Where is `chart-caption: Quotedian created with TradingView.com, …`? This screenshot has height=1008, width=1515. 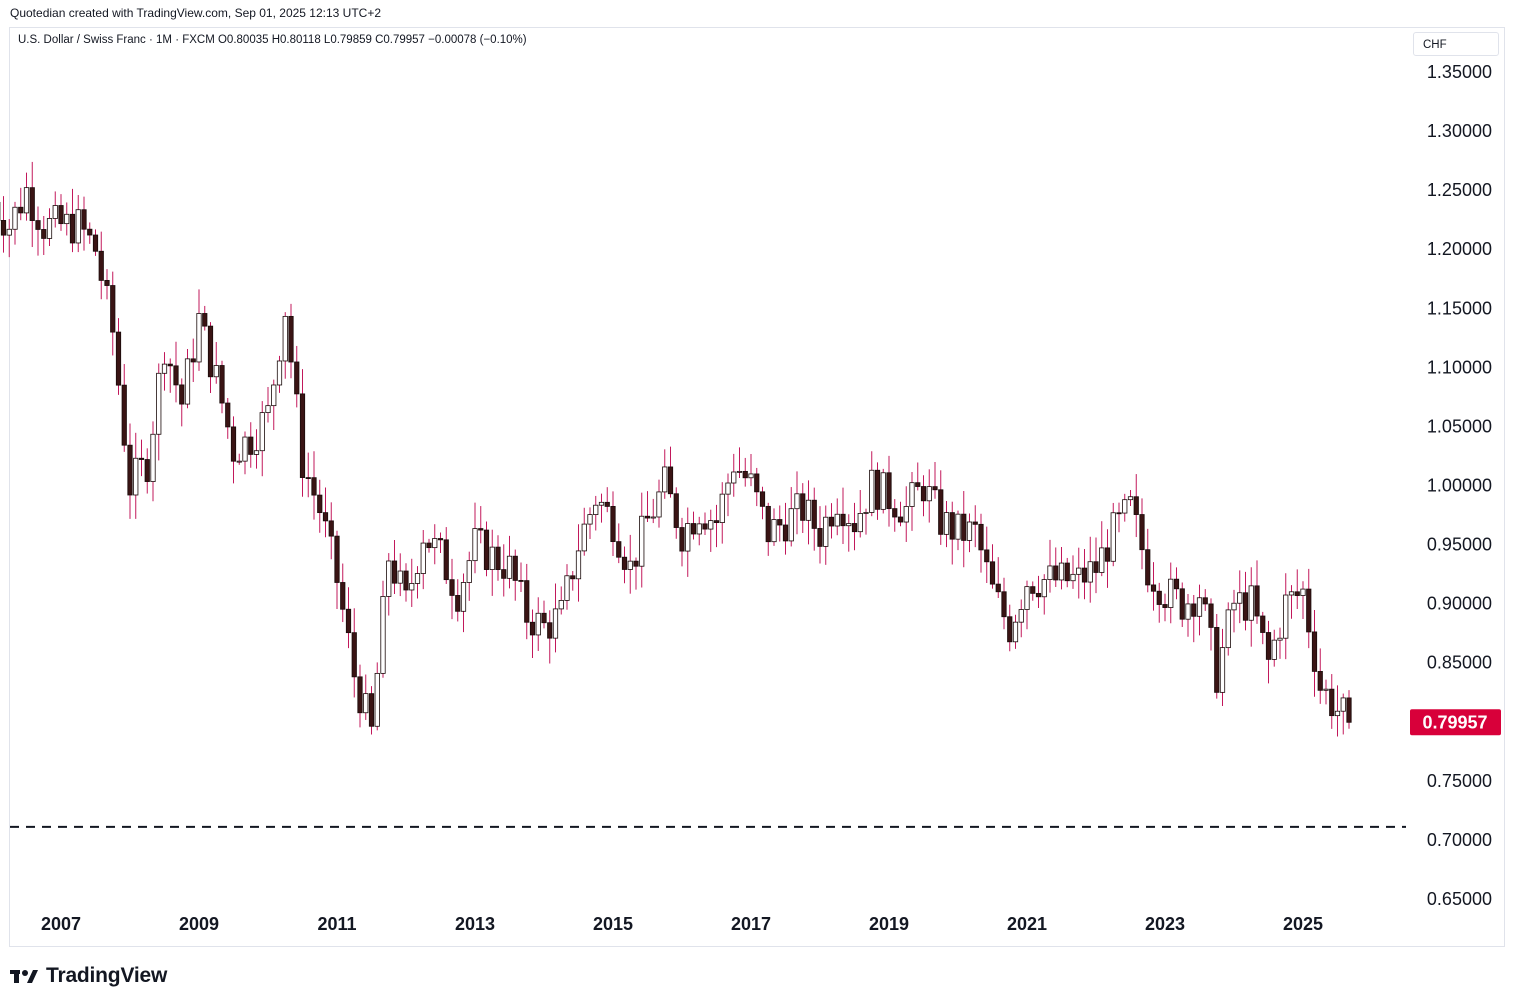
chart-caption: Quotedian created with TradingView.com, … is located at coordinates (196, 13).